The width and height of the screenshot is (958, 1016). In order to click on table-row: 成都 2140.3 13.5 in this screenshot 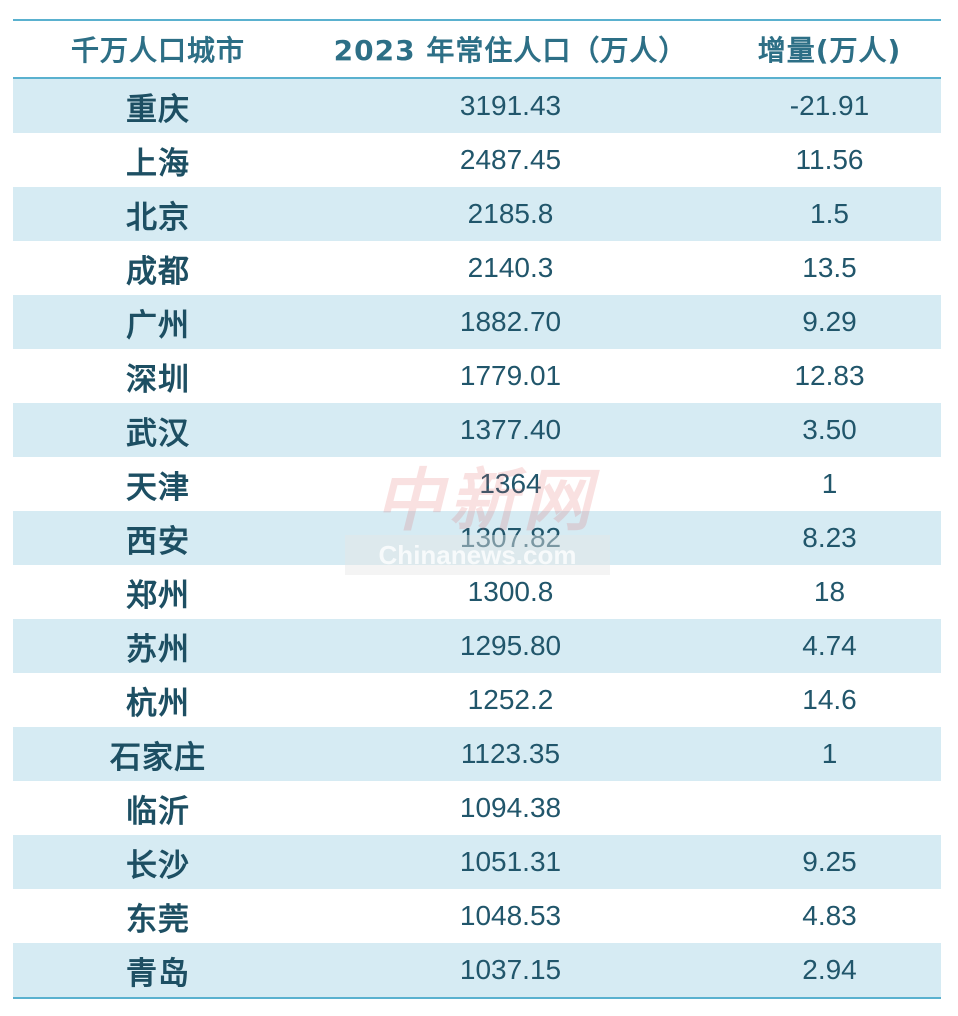, I will do `click(477, 268)`.